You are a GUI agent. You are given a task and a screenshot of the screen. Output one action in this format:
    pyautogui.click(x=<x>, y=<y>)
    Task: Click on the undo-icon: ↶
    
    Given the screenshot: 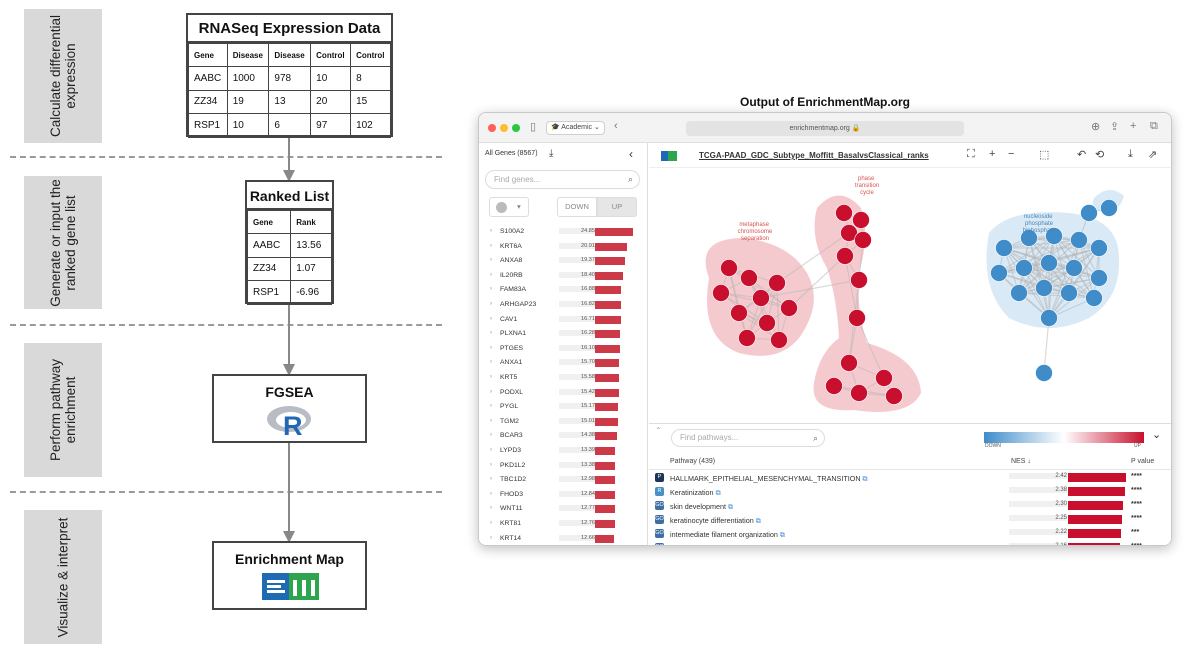 What is the action you would take?
    pyautogui.click(x=1082, y=155)
    